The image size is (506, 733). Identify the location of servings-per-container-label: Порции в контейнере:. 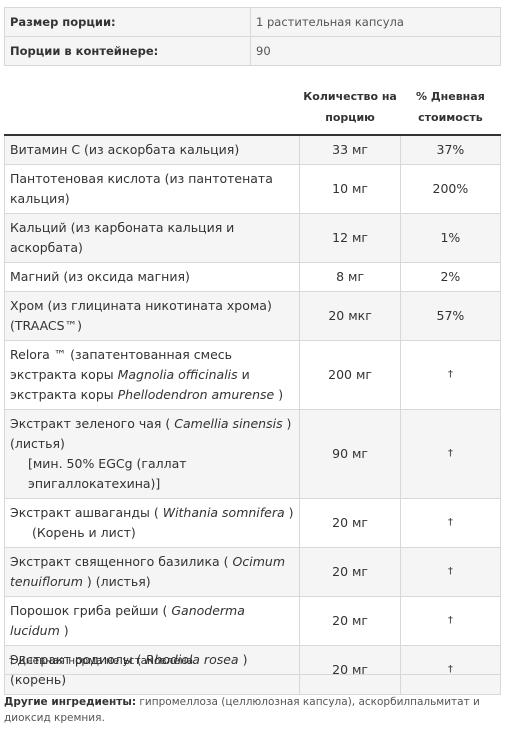
(127, 51).